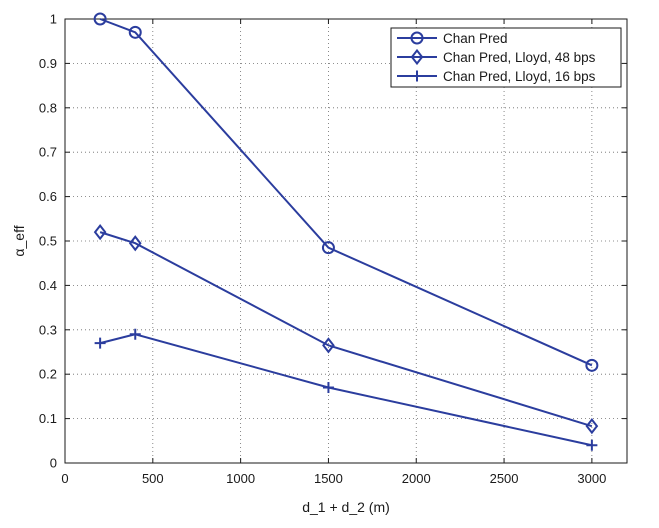  Describe the element at coordinates (416, 478) in the screenshot. I see `x-tick-label: 2000` at that location.